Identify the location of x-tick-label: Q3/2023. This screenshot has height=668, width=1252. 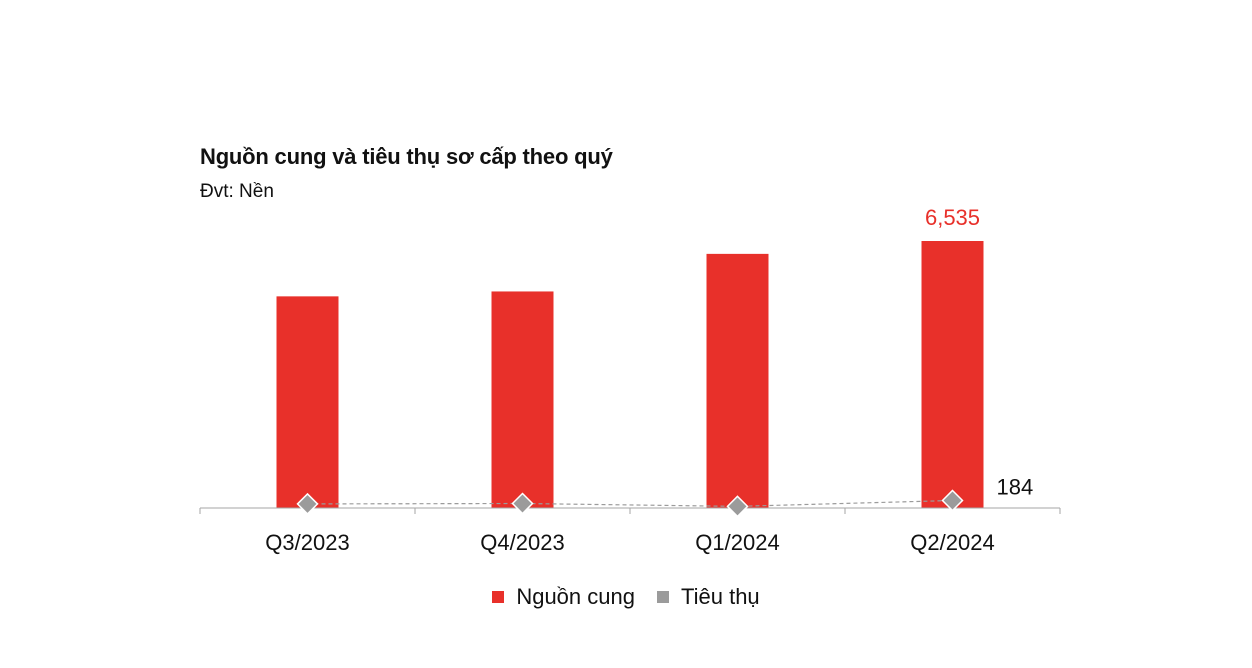
(307, 542).